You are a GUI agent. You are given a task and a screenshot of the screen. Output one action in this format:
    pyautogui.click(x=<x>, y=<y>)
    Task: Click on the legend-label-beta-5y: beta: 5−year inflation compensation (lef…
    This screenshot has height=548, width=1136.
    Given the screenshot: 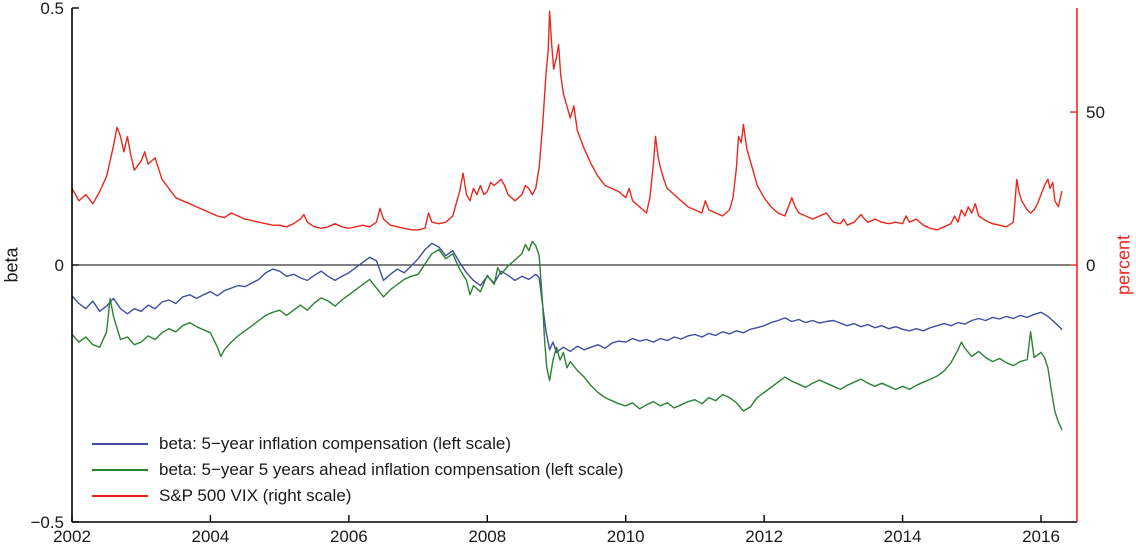 What is the action you would take?
    pyautogui.click(x=335, y=443)
    